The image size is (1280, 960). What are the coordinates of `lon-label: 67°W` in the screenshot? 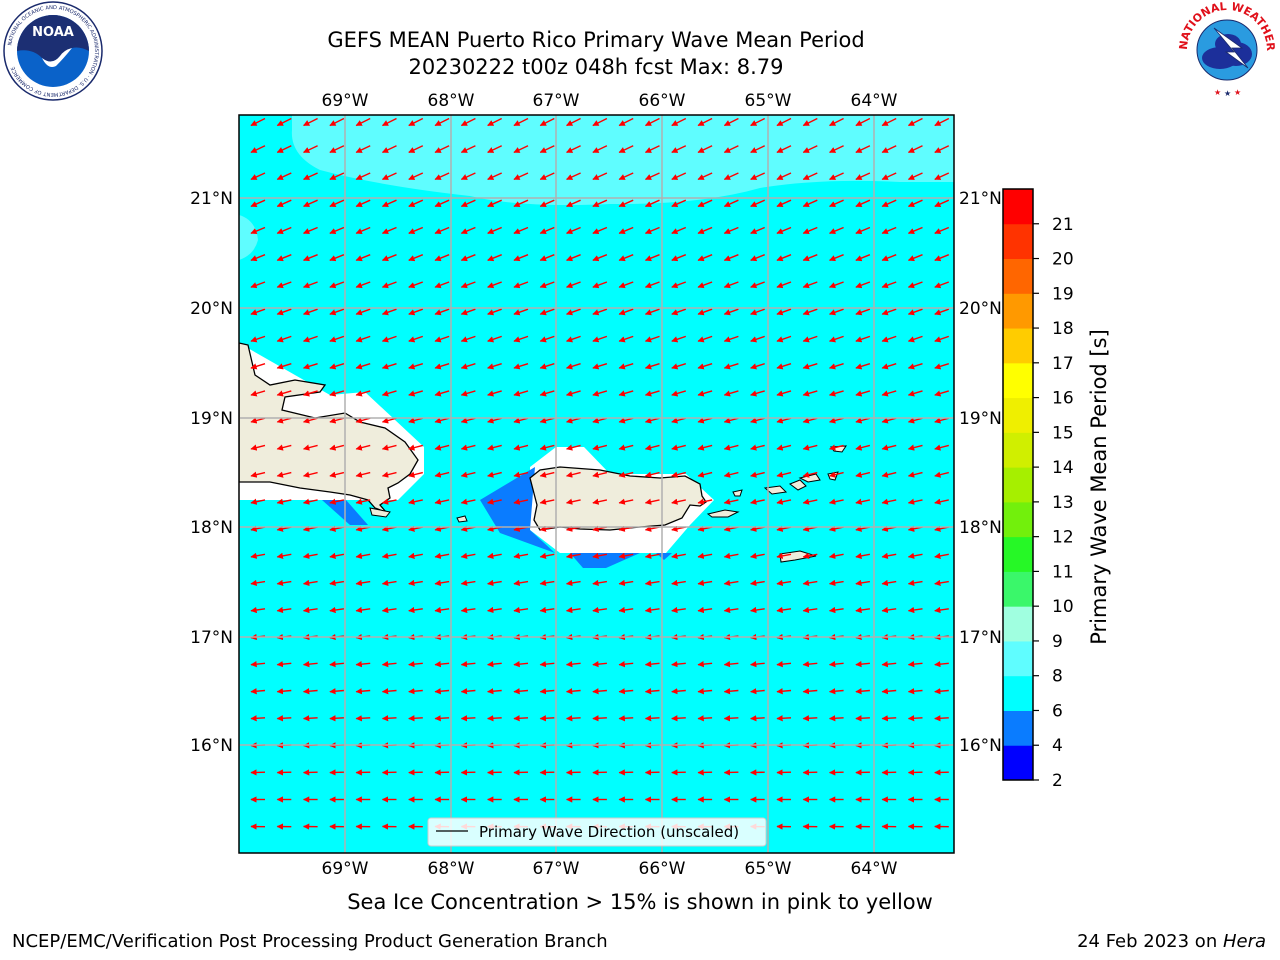 It's located at (556, 869).